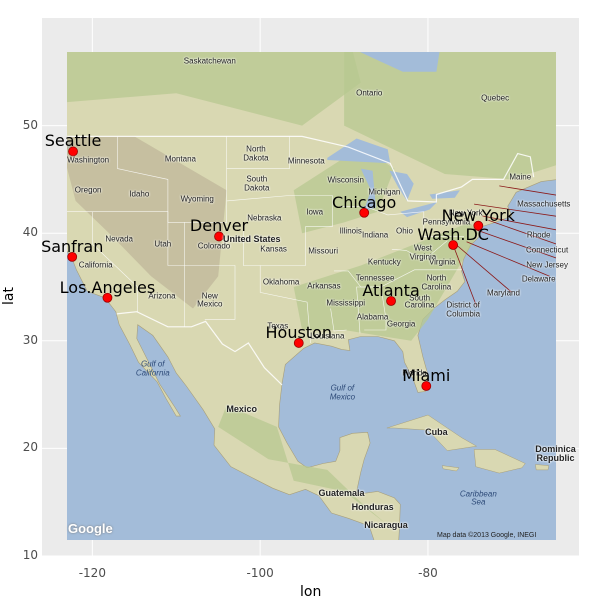  I want to click on place-label: Texas, so click(278, 326).